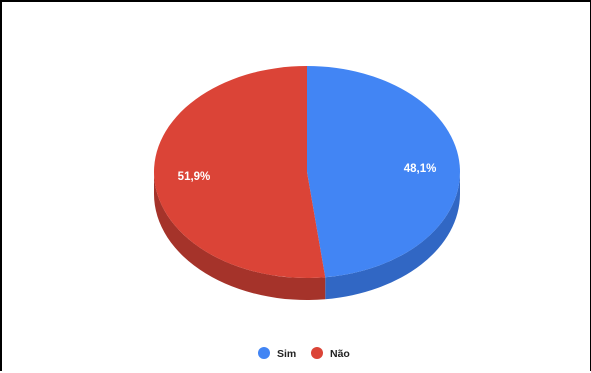  What do you see at coordinates (286, 354) in the screenshot?
I see `legend-label-sim: Sim` at bounding box center [286, 354].